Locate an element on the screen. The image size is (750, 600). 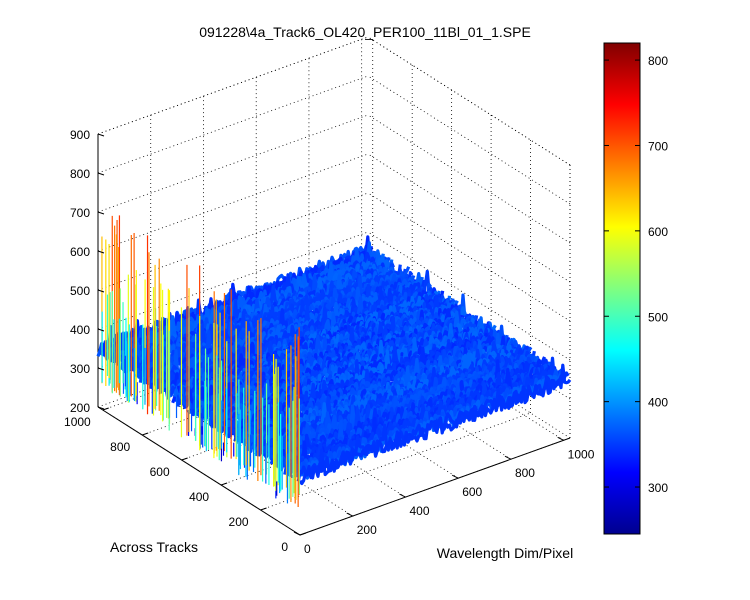
colorbar-tick-label: 800 is located at coordinates (658, 61).